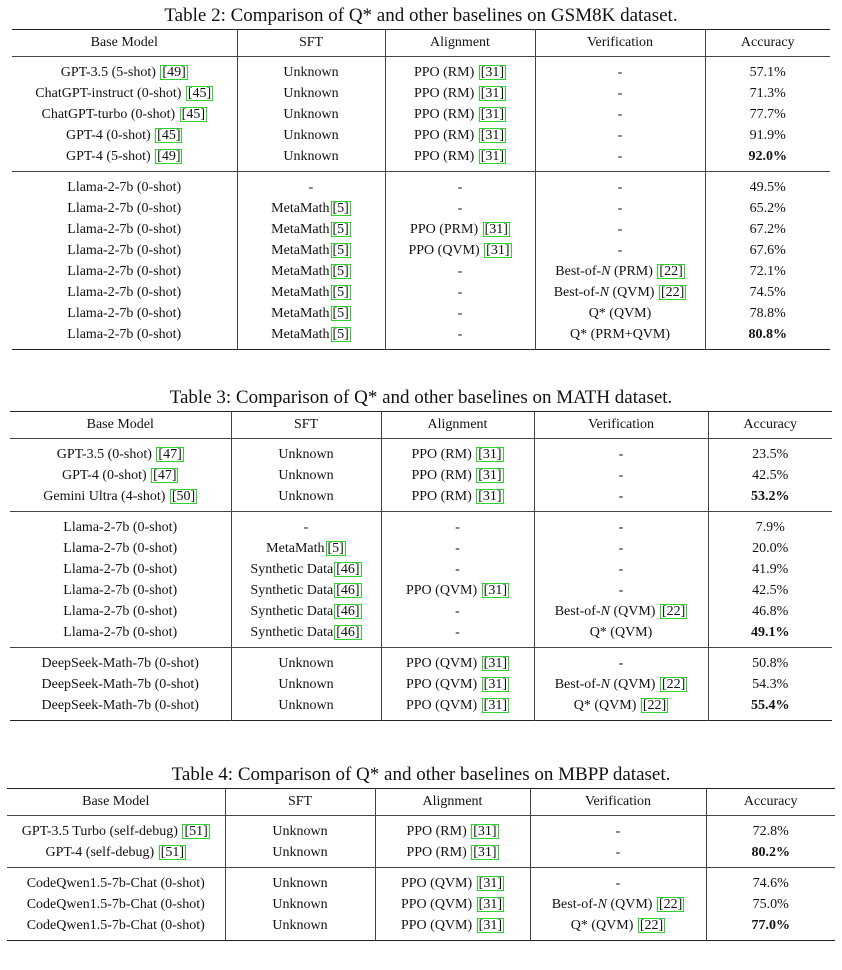  I want to click on cell-verification: Best-of-N (PRM) [22], so click(619, 271).